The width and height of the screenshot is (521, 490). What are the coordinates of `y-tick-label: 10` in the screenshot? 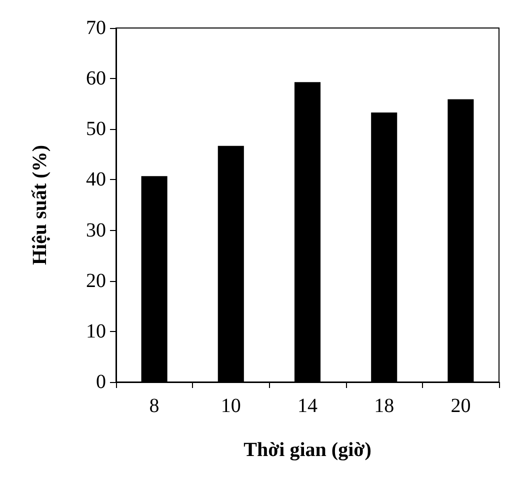 It's located at (96, 331).